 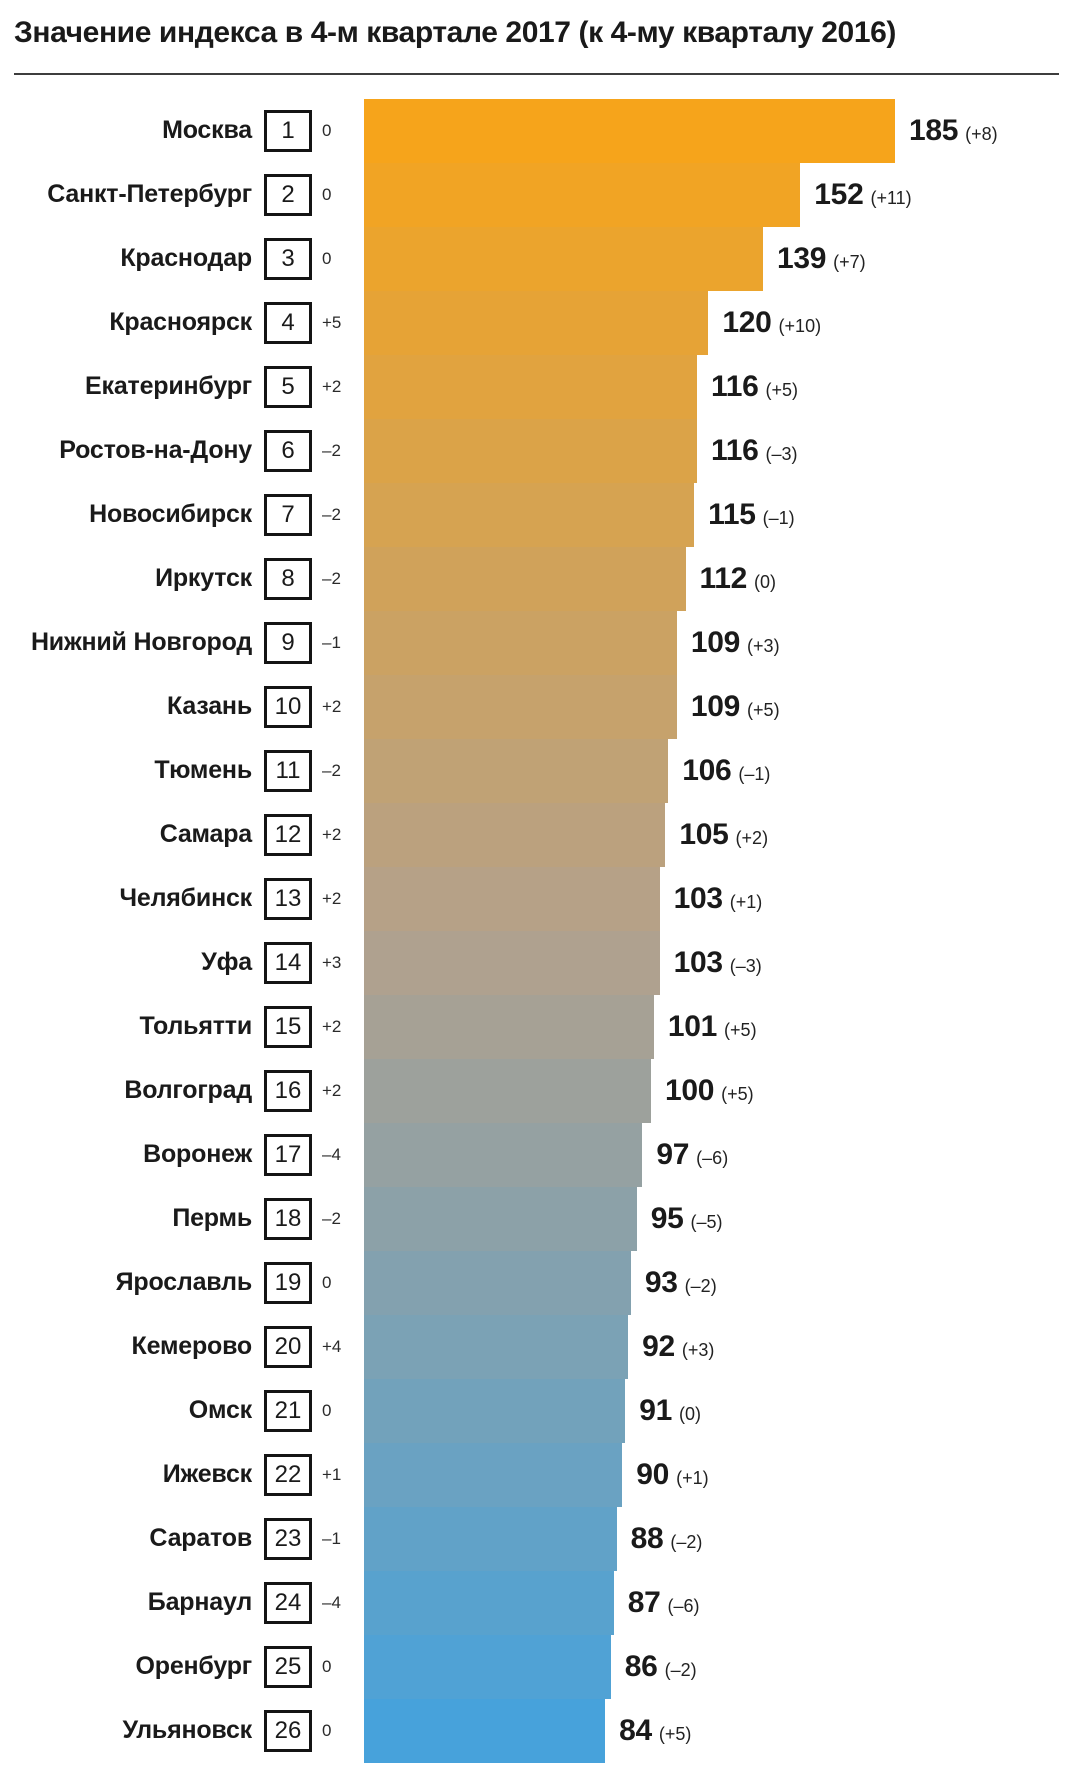 I want to click on value-label: 88 (–2), so click(x=667, y=1539).